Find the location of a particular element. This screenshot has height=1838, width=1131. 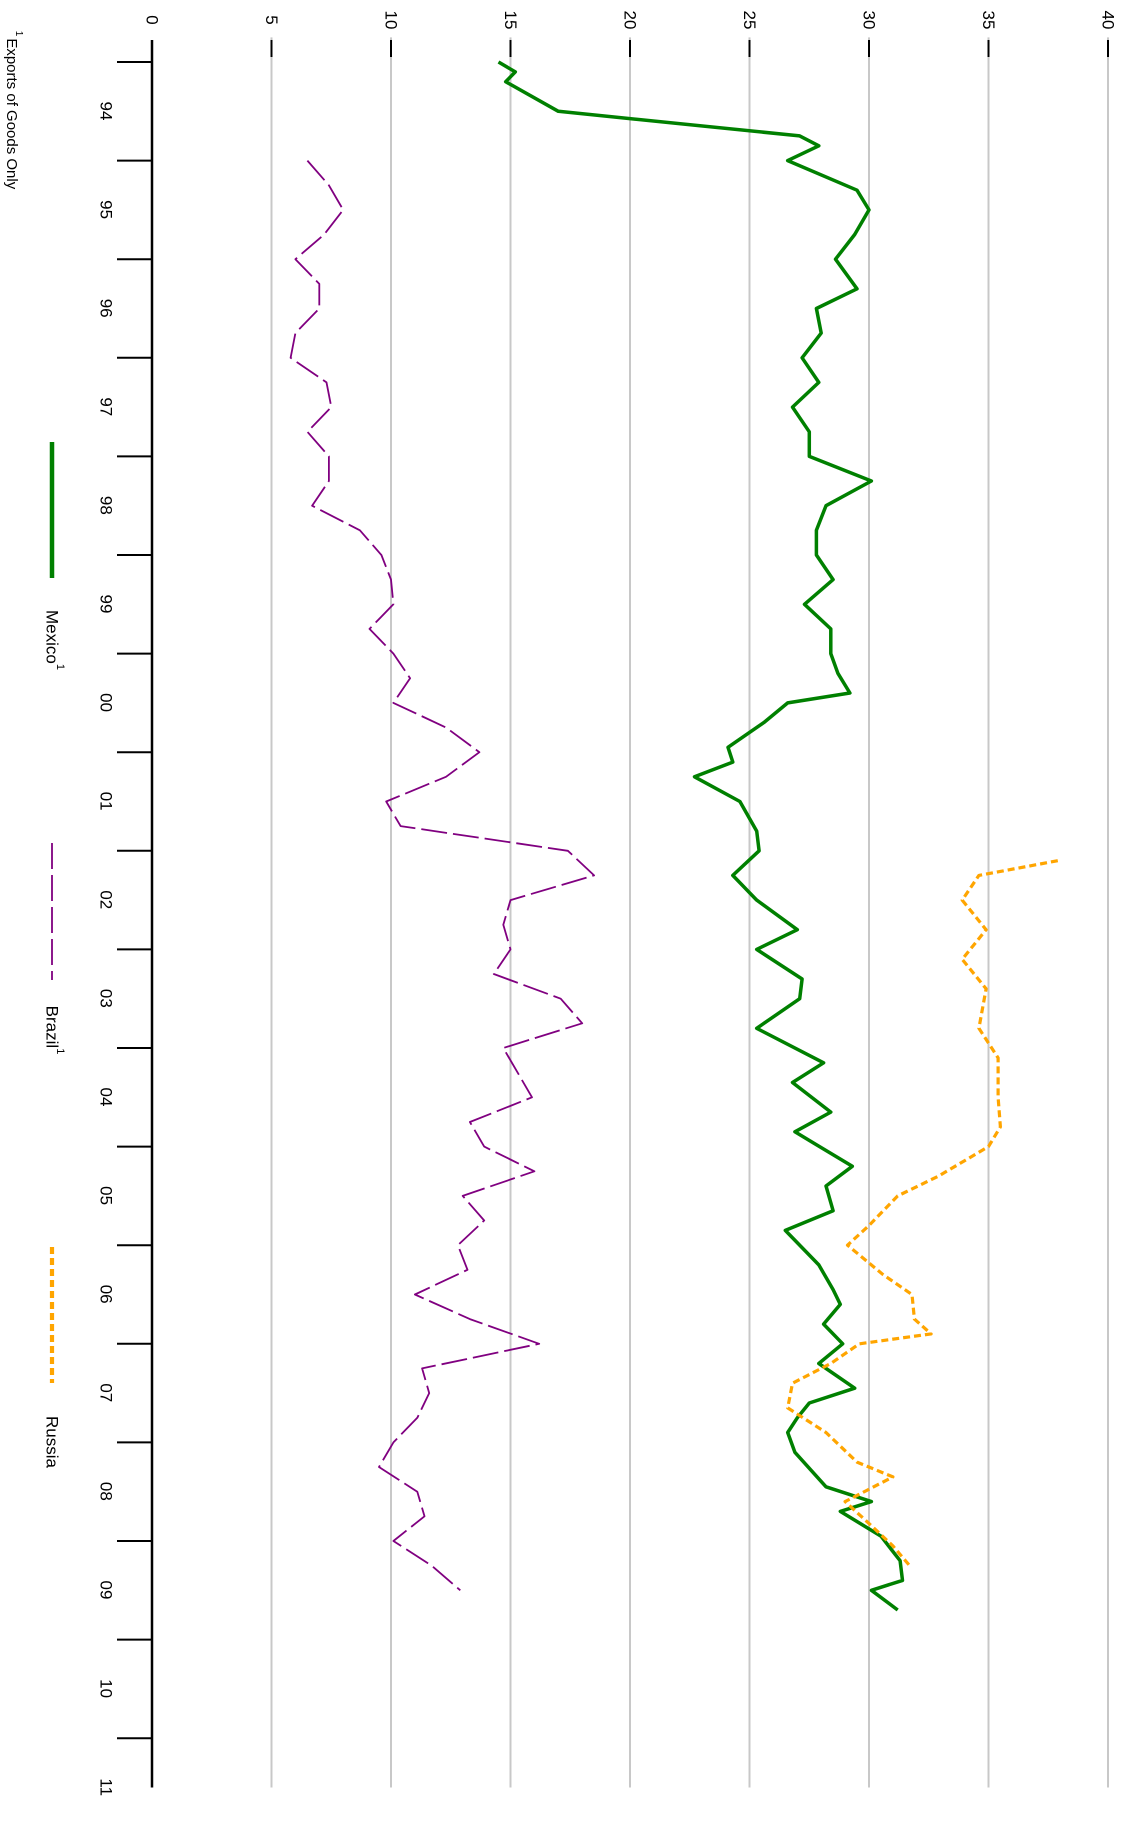

year-tick-label: 01 is located at coordinates (106, 801).